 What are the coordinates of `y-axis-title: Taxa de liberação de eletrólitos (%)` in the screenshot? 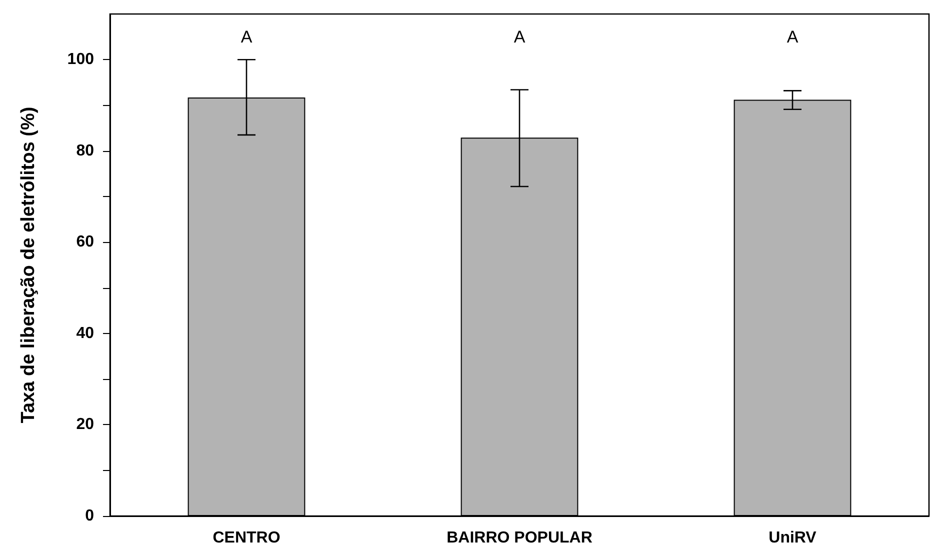 It's located at (28, 265).